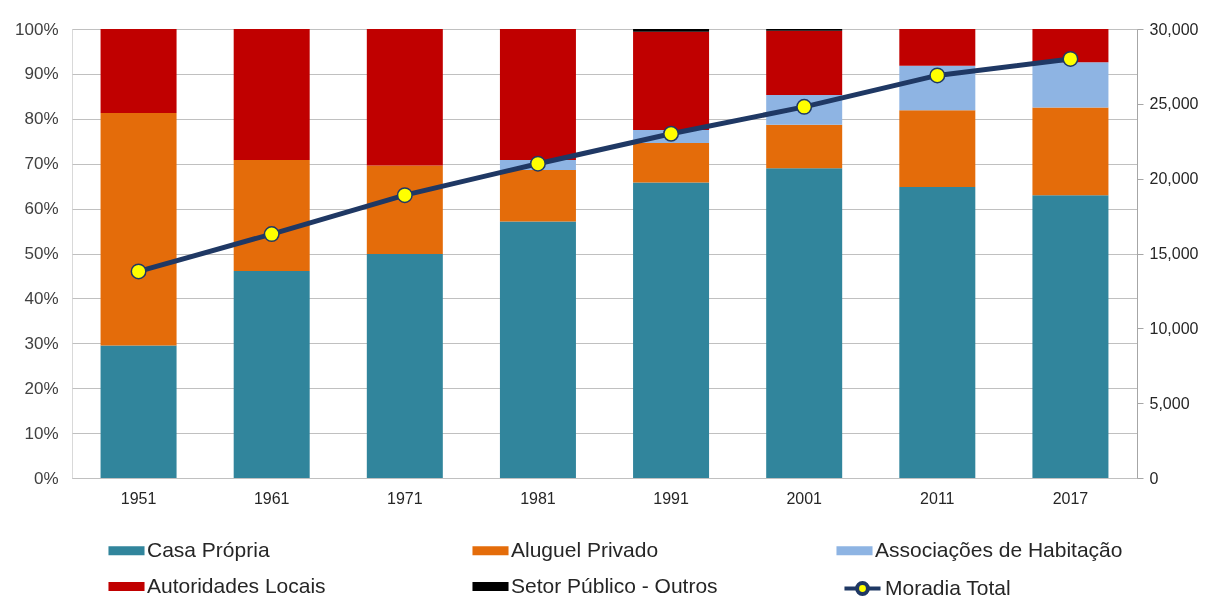 The image size is (1208, 596). Describe the element at coordinates (405, 498) in the screenshot. I see `x-tick-label: 1971` at that location.